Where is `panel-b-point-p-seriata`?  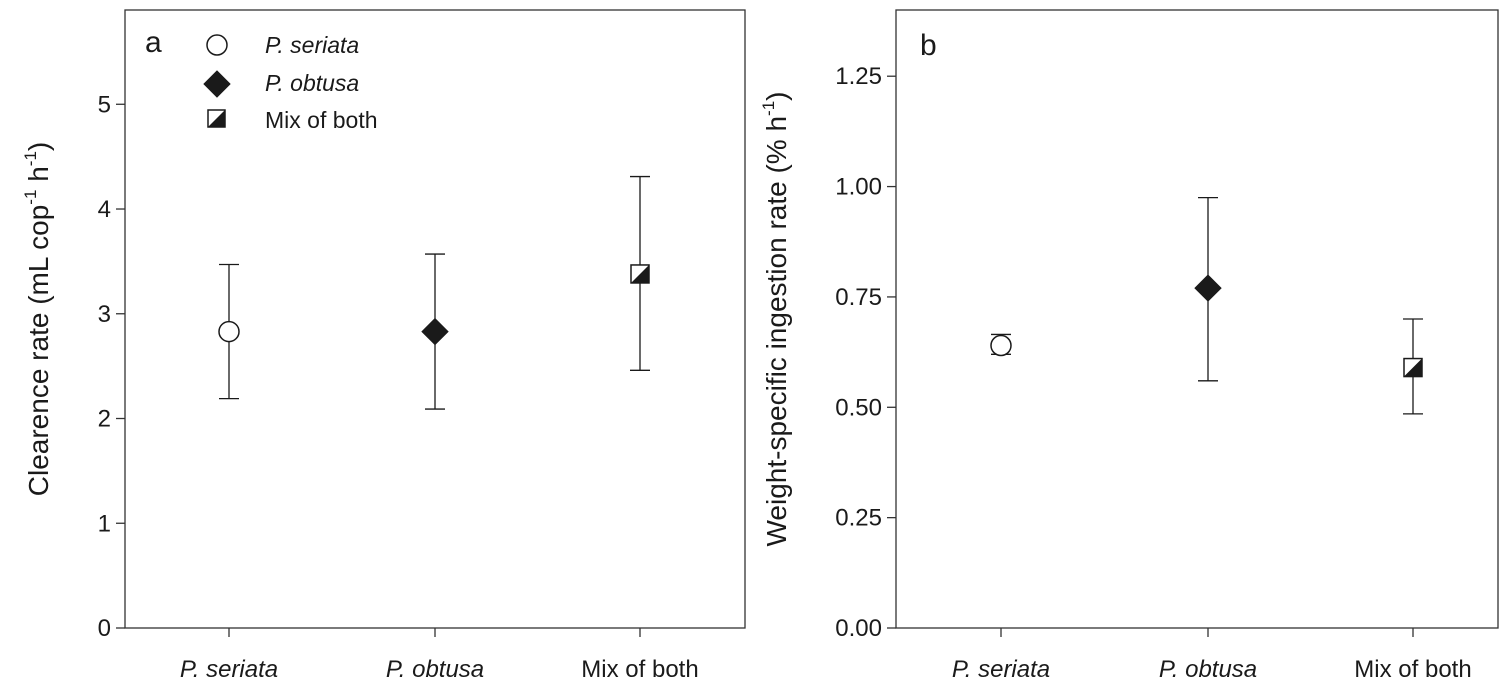
panel-b-point-p-seriata is located at coordinates (1001, 345).